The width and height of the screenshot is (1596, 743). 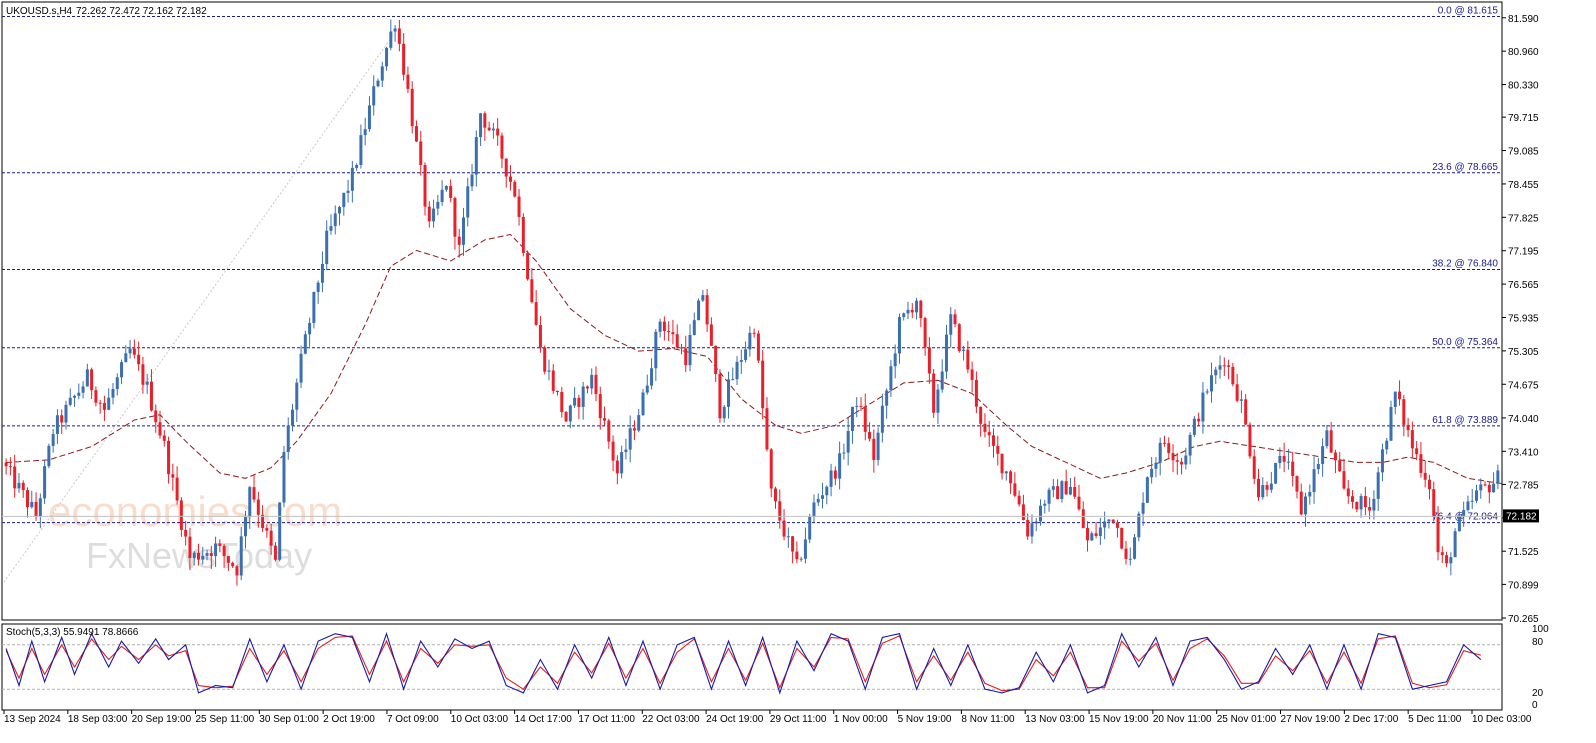 I want to click on chart-symbol: UKOUSD.s,H4, so click(x=39, y=11).